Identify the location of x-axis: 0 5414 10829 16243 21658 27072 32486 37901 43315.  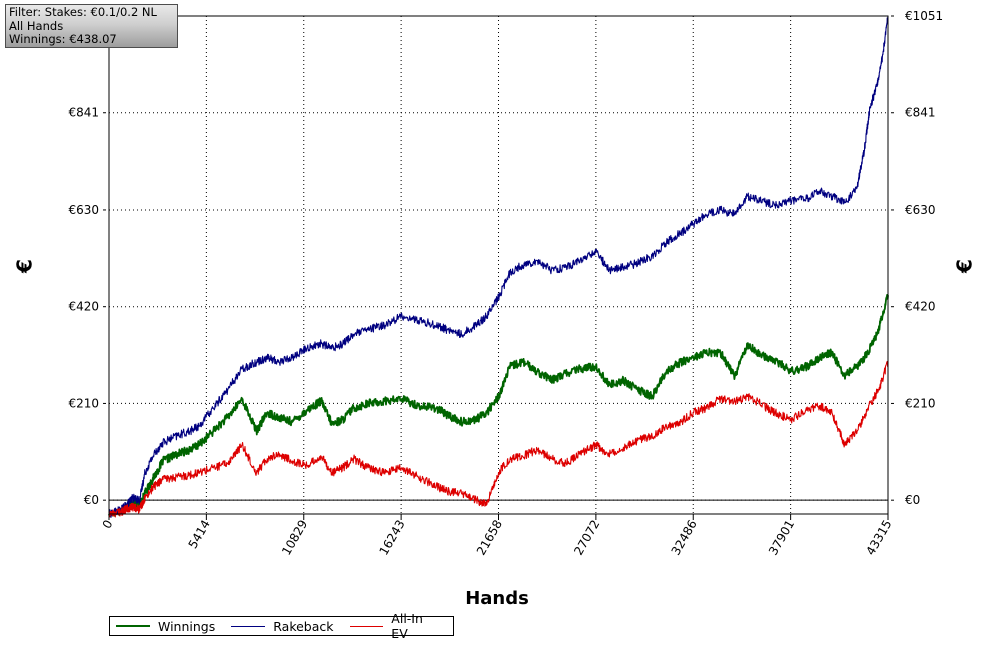
(497, 536).